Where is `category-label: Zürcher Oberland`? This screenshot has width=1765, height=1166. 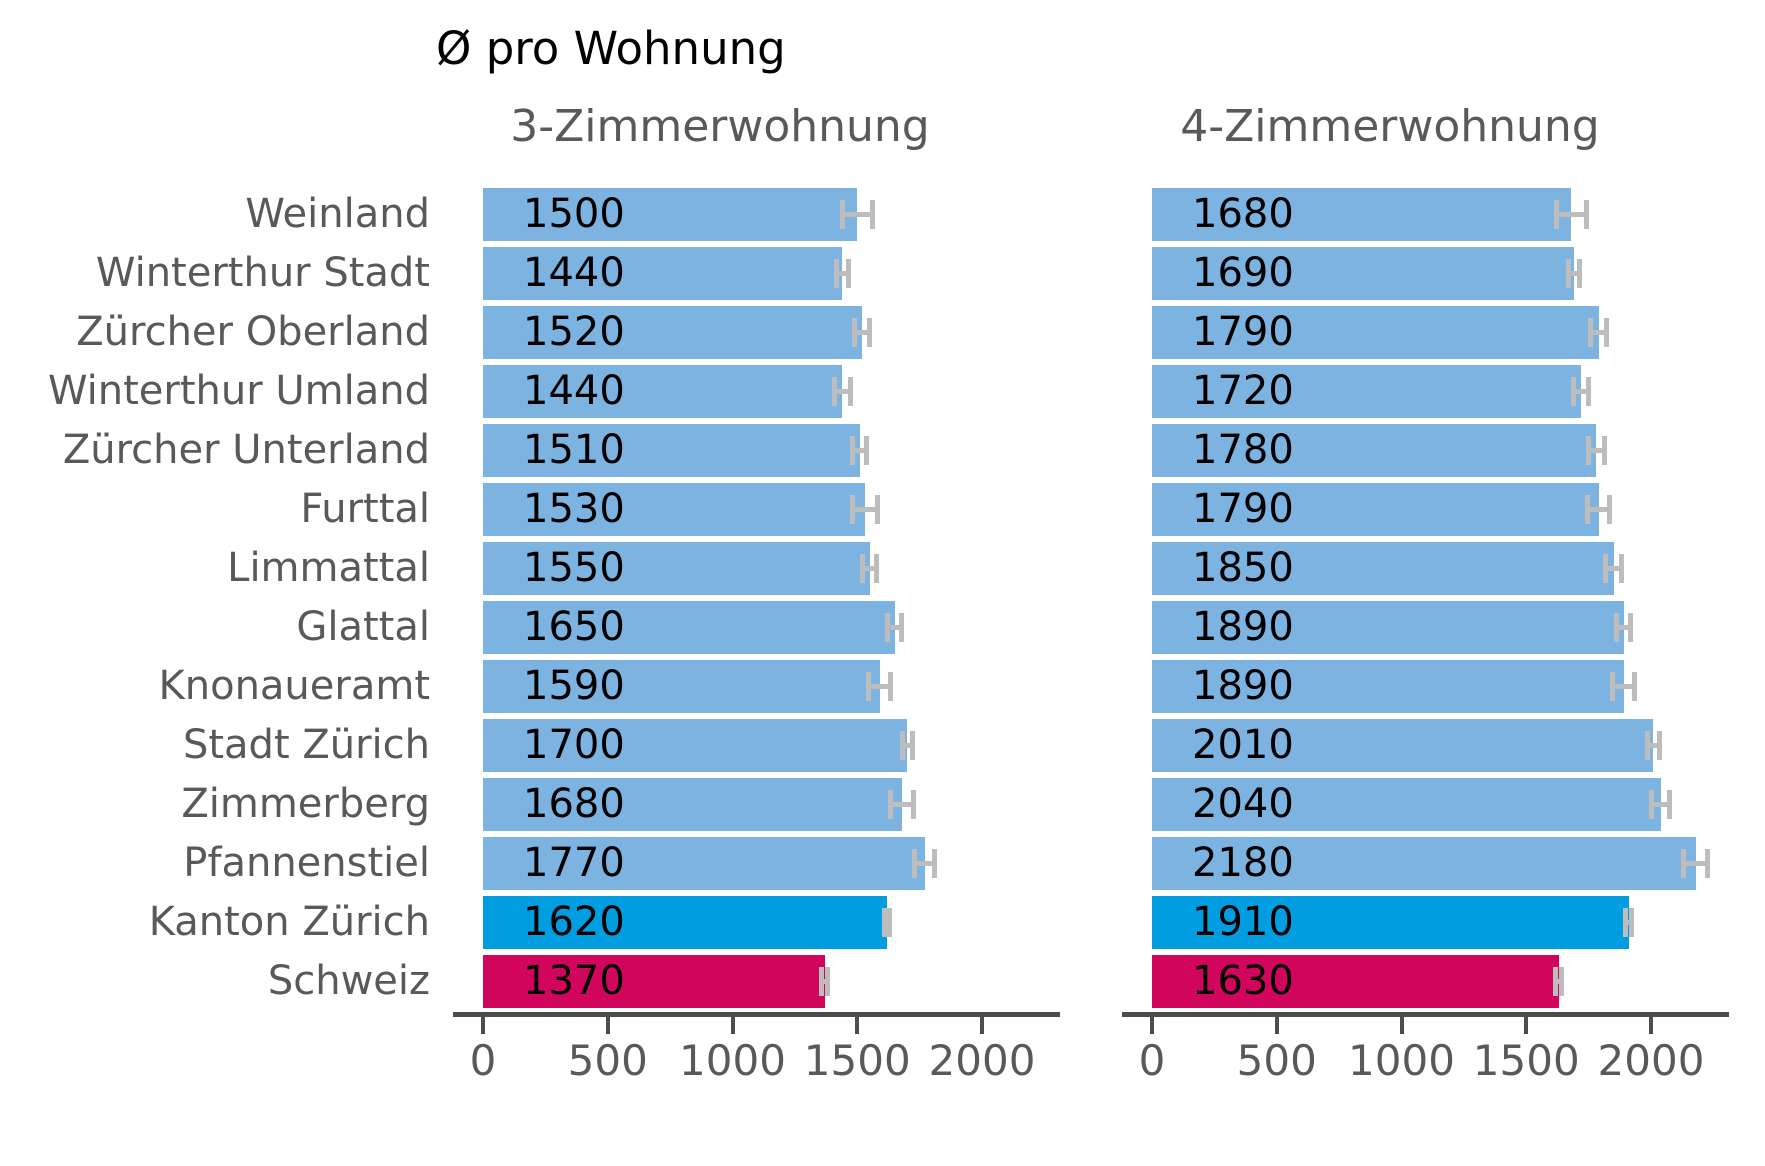 category-label: Zürcher Oberland is located at coordinates (253, 331).